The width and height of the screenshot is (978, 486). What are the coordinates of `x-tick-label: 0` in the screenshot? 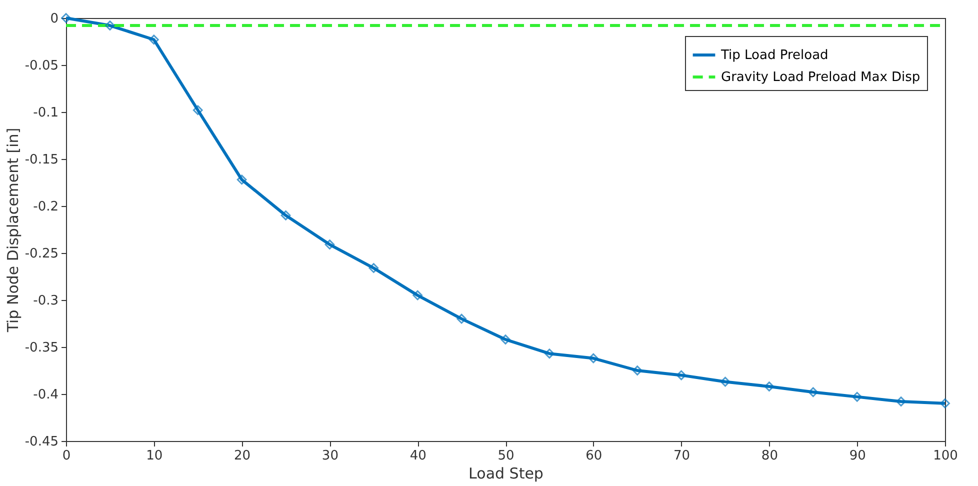 It's located at (66, 456).